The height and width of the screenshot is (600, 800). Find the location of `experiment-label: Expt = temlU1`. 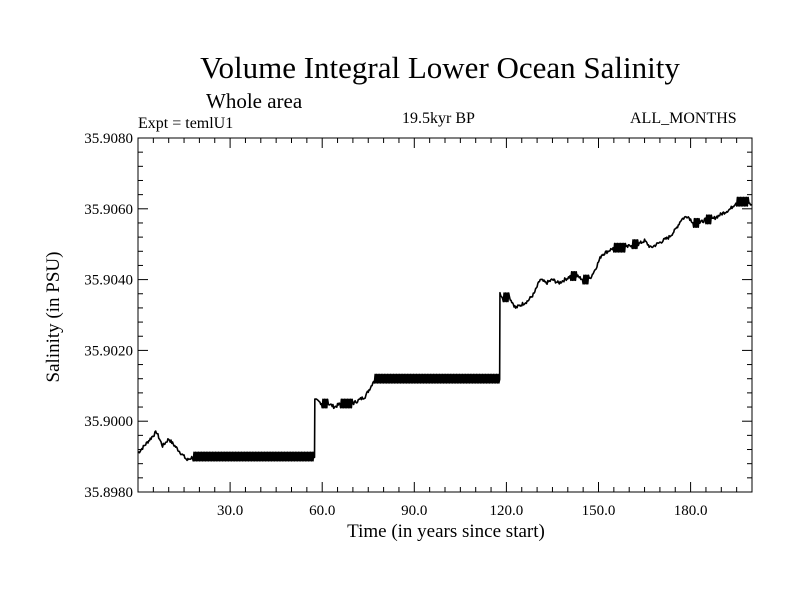

experiment-label: Expt = temlU1 is located at coordinates (186, 123).